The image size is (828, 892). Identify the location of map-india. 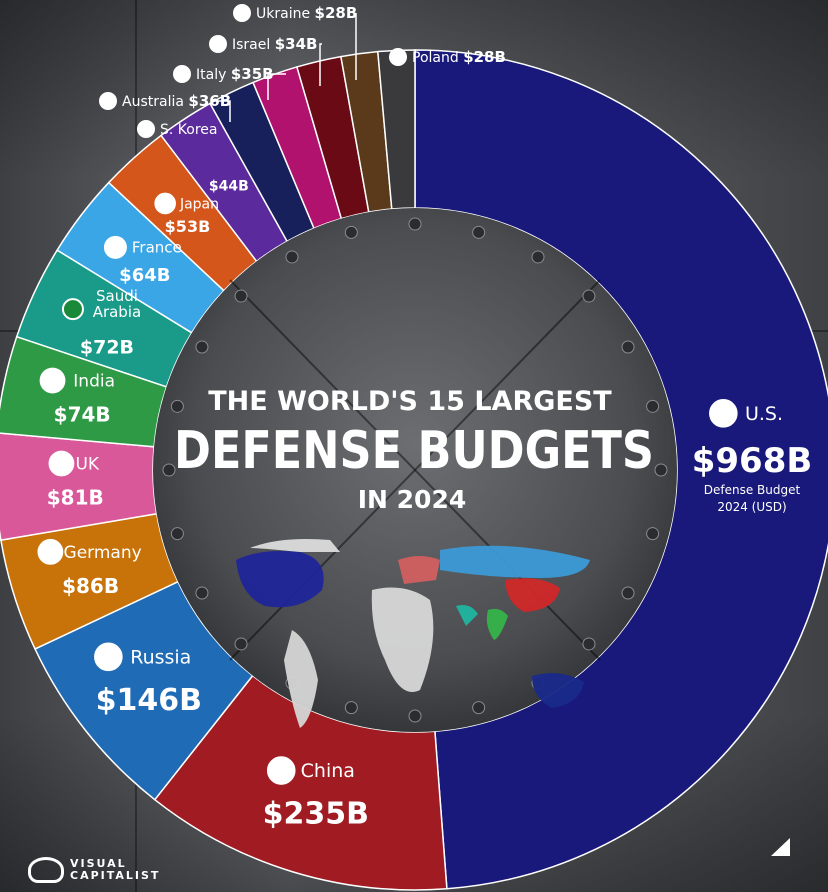
(497, 624).